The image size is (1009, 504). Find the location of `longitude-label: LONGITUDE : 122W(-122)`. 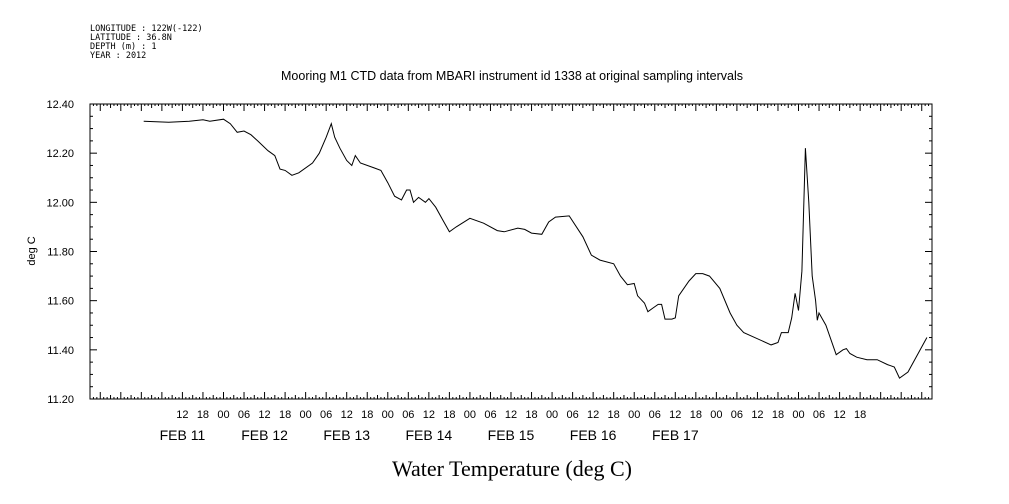

longitude-label: LONGITUDE : 122W(-122) is located at coordinates (146, 29).